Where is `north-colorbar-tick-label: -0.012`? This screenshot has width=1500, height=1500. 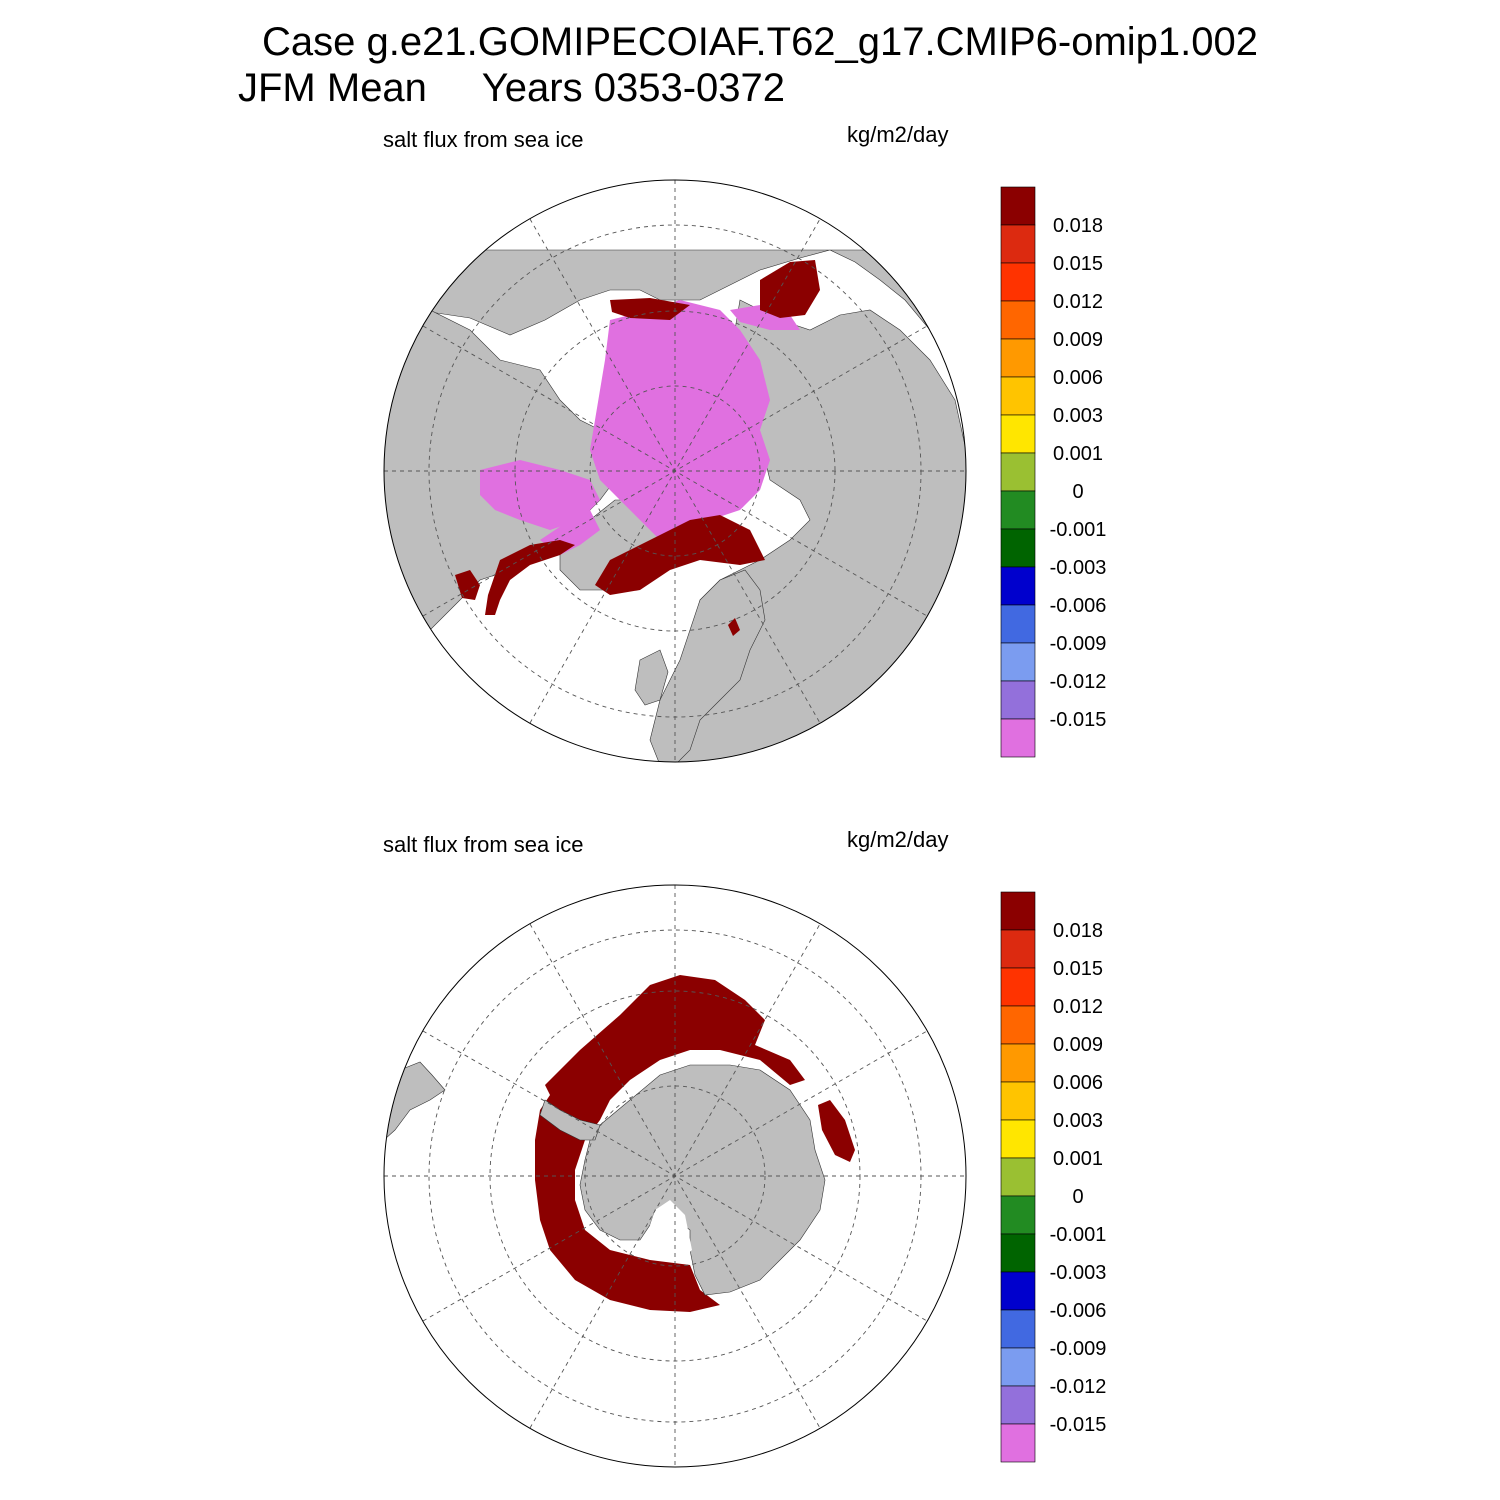 north-colorbar-tick-label: -0.012 is located at coordinates (1078, 682).